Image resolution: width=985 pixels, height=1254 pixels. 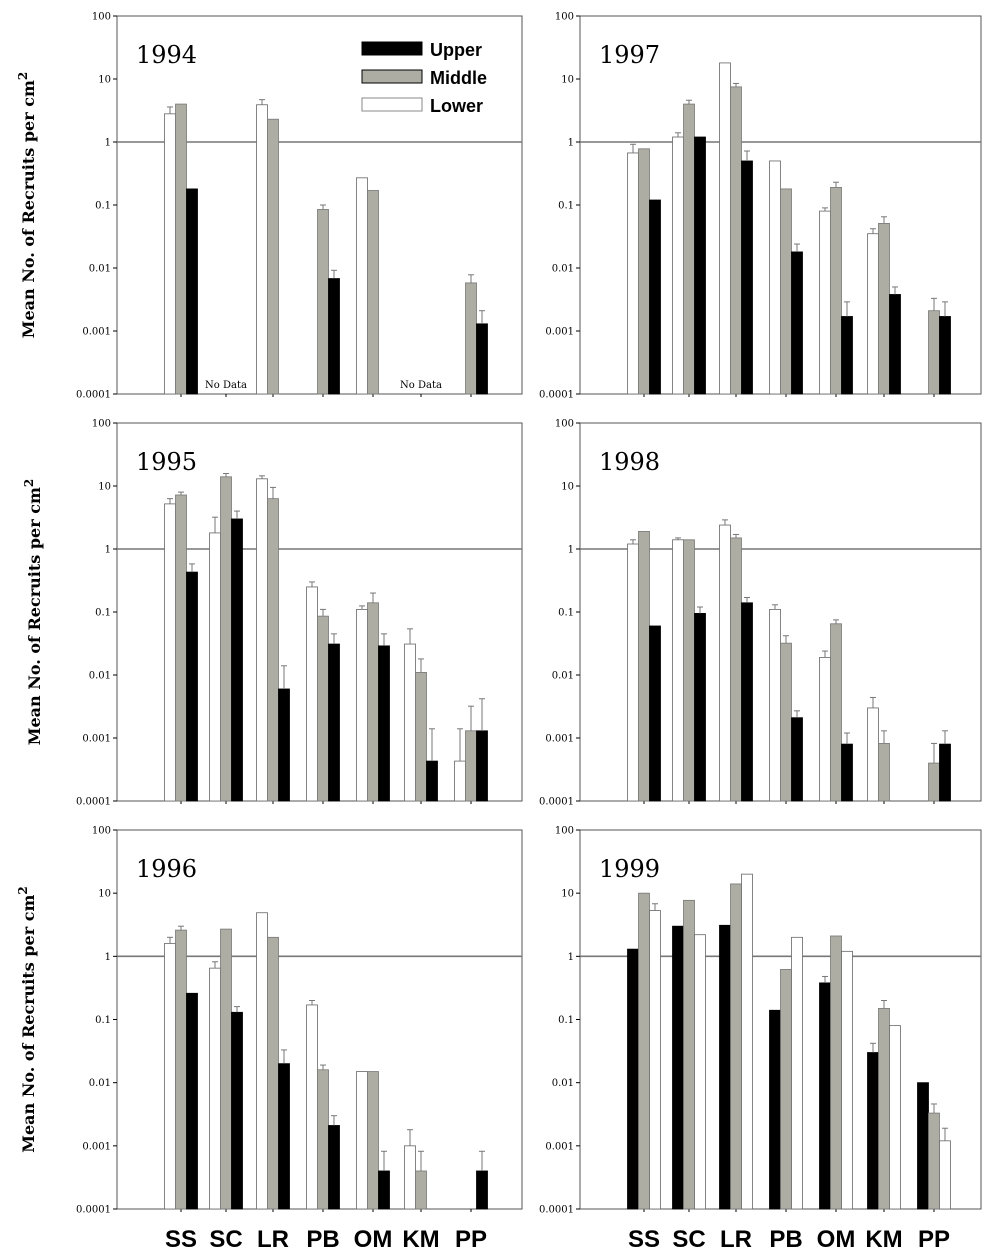 What do you see at coordinates (166, 462) in the screenshot?
I see `chart-year-title: 1995` at bounding box center [166, 462].